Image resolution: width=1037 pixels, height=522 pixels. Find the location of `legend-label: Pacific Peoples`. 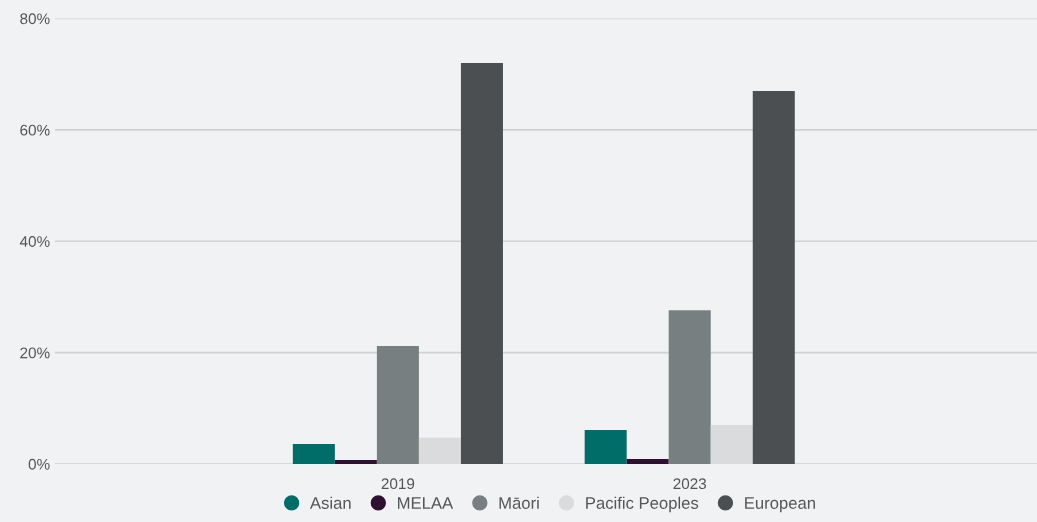

legend-label: Pacific Peoples is located at coordinates (642, 504).